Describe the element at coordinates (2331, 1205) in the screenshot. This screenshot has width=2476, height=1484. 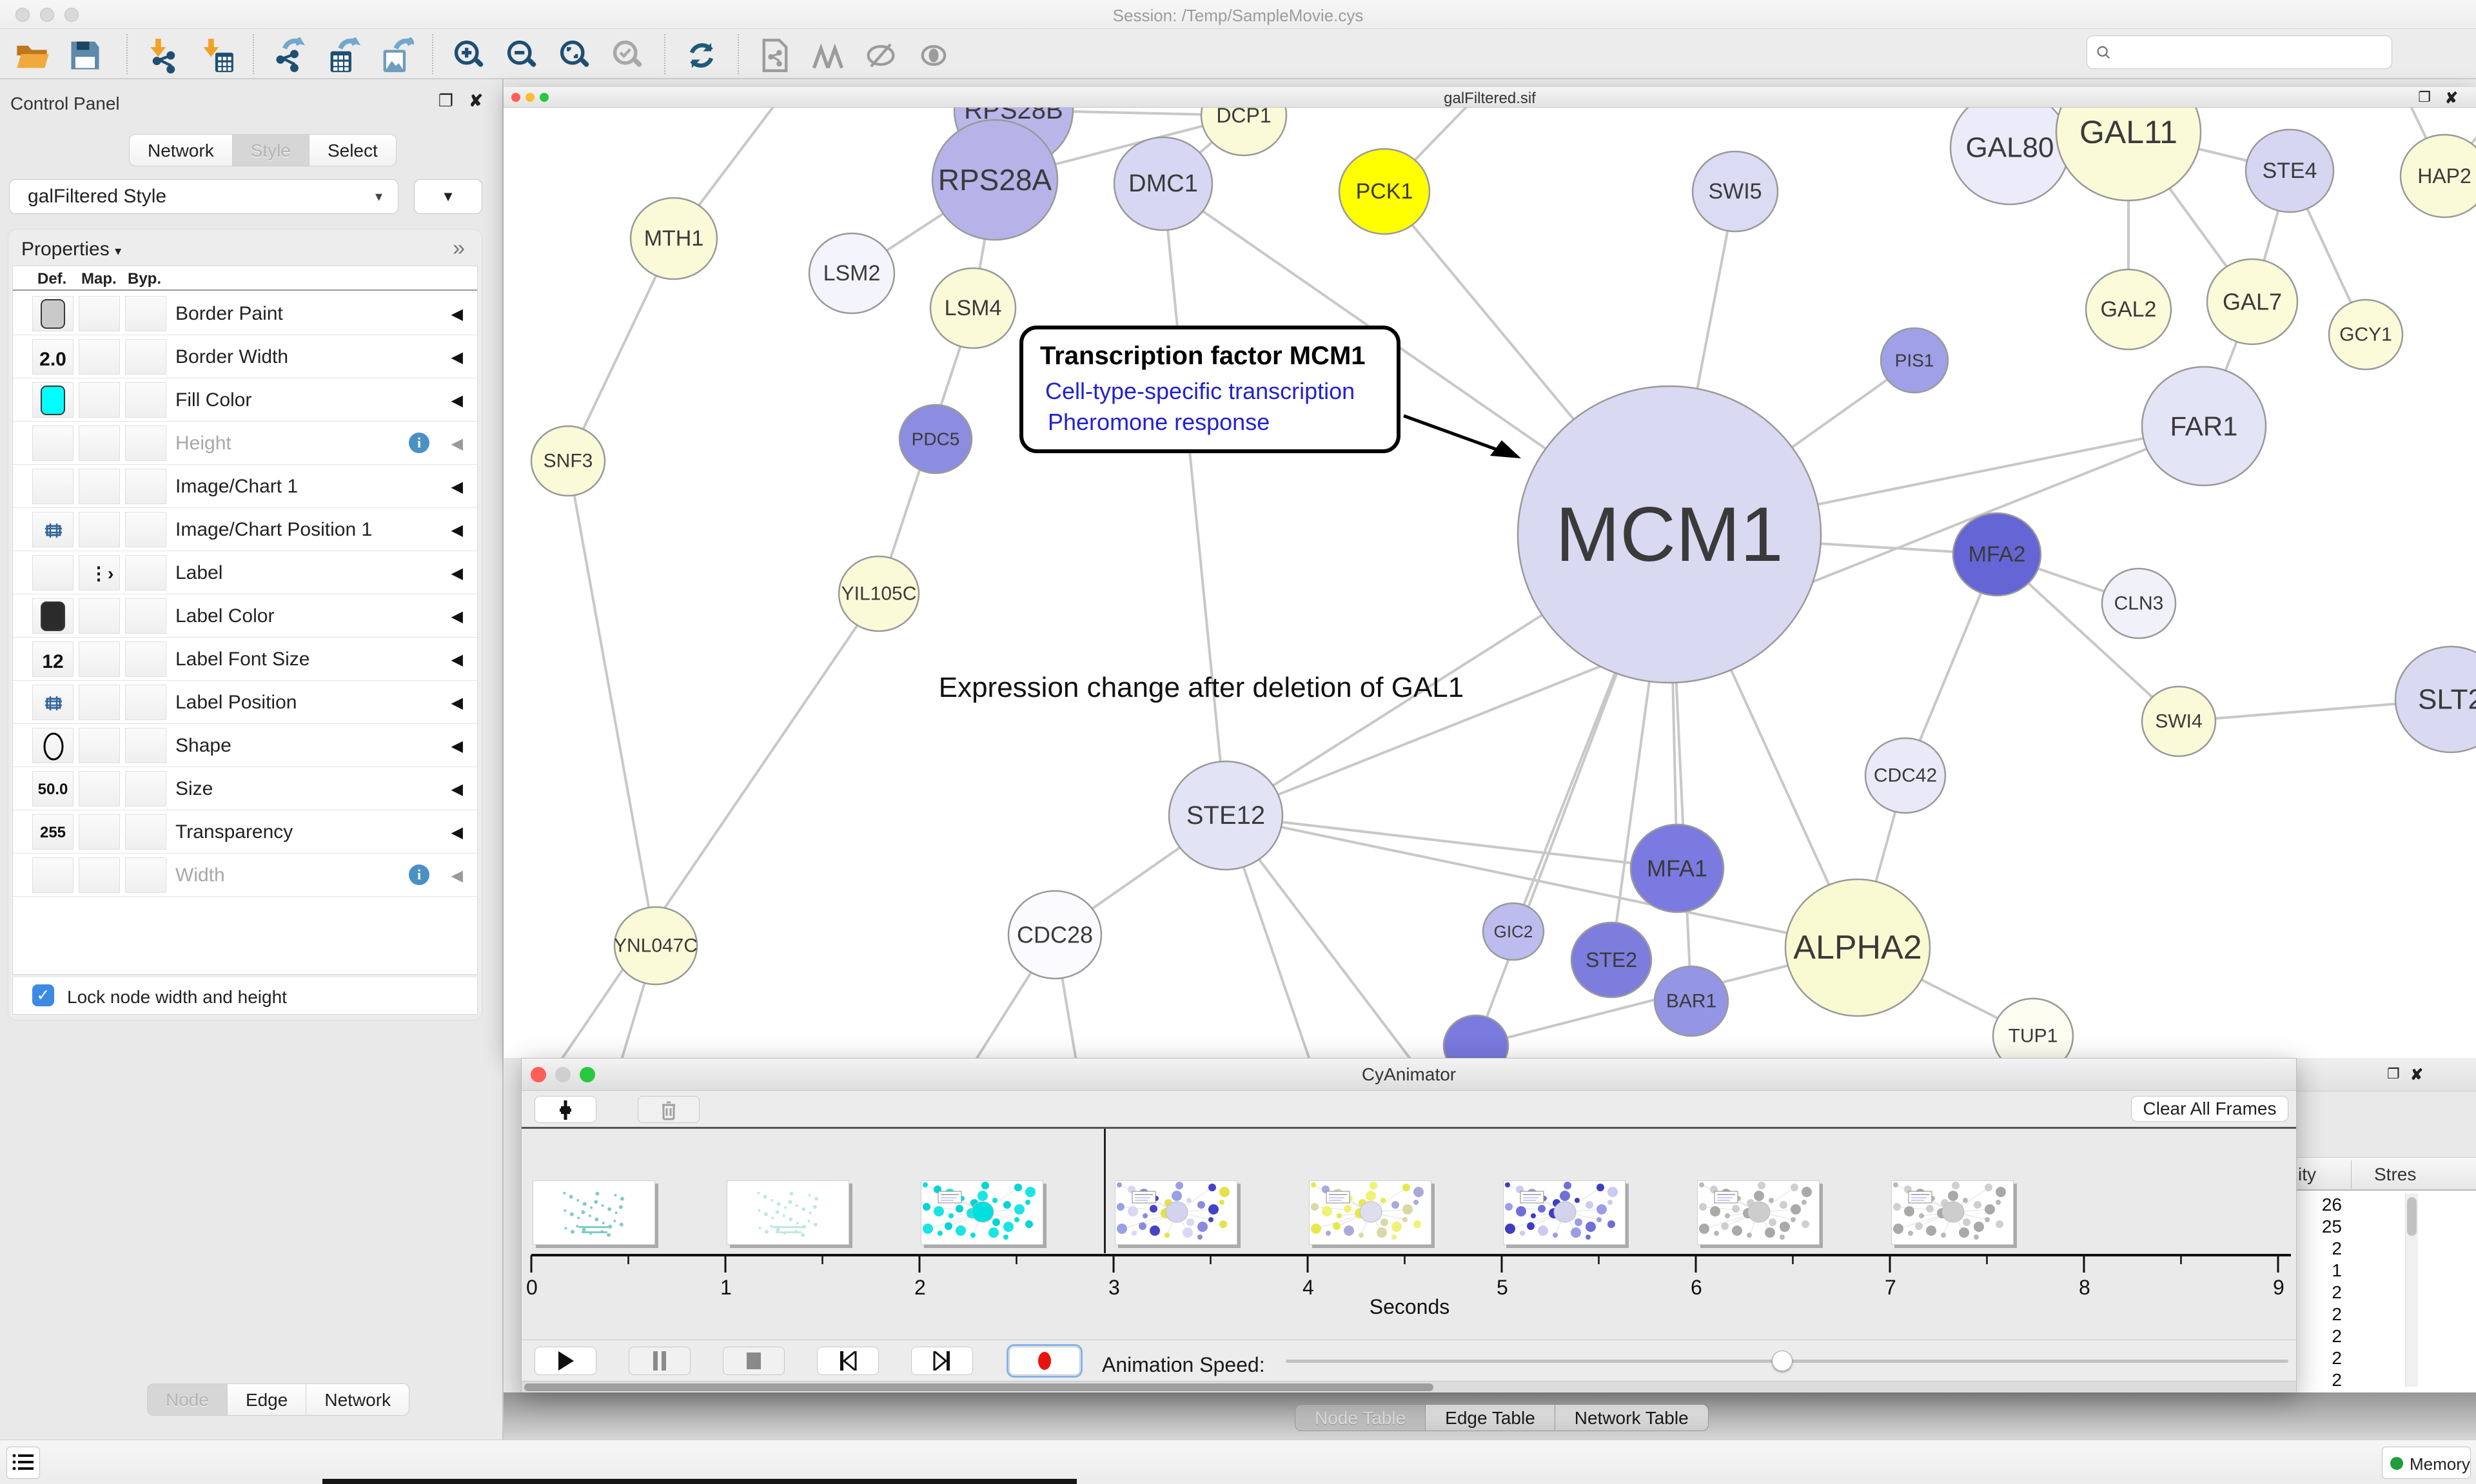
I see `table-cell: 26` at that location.